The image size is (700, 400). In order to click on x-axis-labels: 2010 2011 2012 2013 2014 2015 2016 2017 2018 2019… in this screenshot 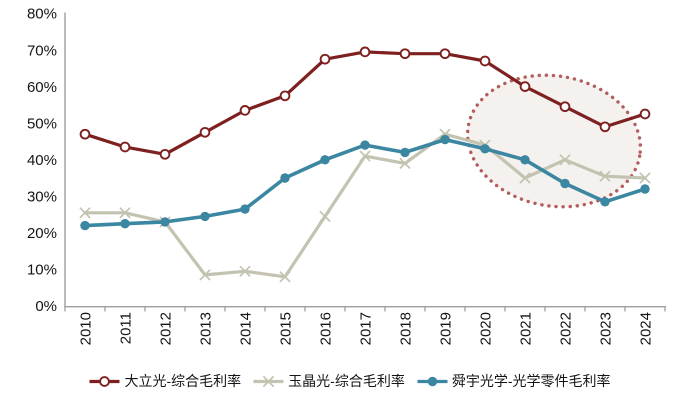, I will do `click(366, 328)`.